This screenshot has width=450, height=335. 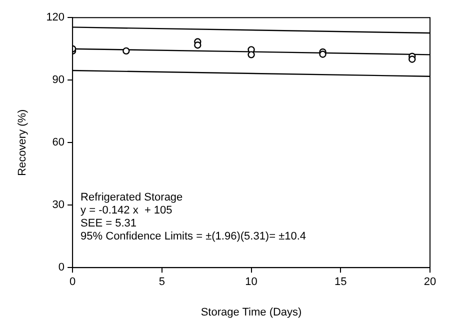 I want to click on annotation: Refrigerated Storage, so click(x=131, y=198).